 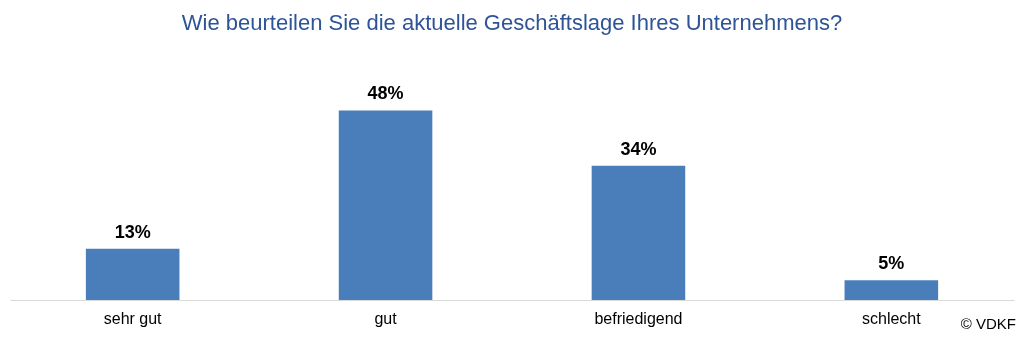 I want to click on x-tick-label: sehr gut, so click(x=133, y=318).